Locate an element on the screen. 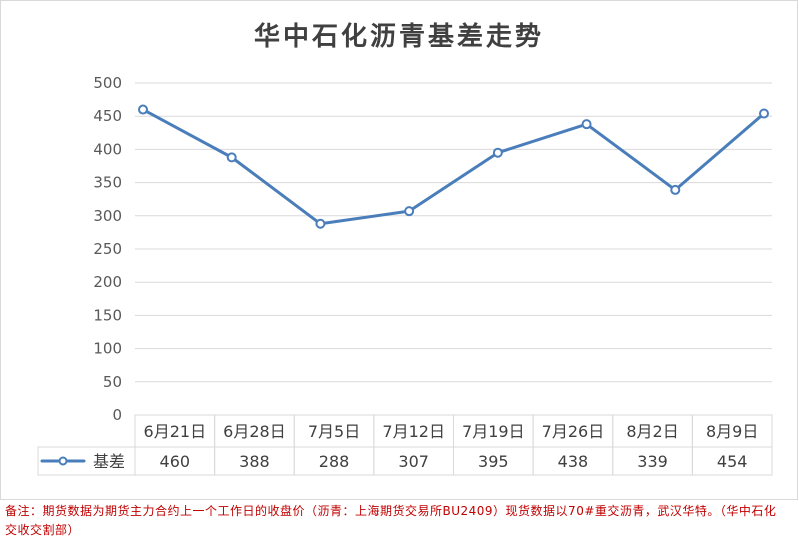 Image resolution: width=799 pixels, height=540 pixels. y-tick-label: 500 is located at coordinates (107, 83).